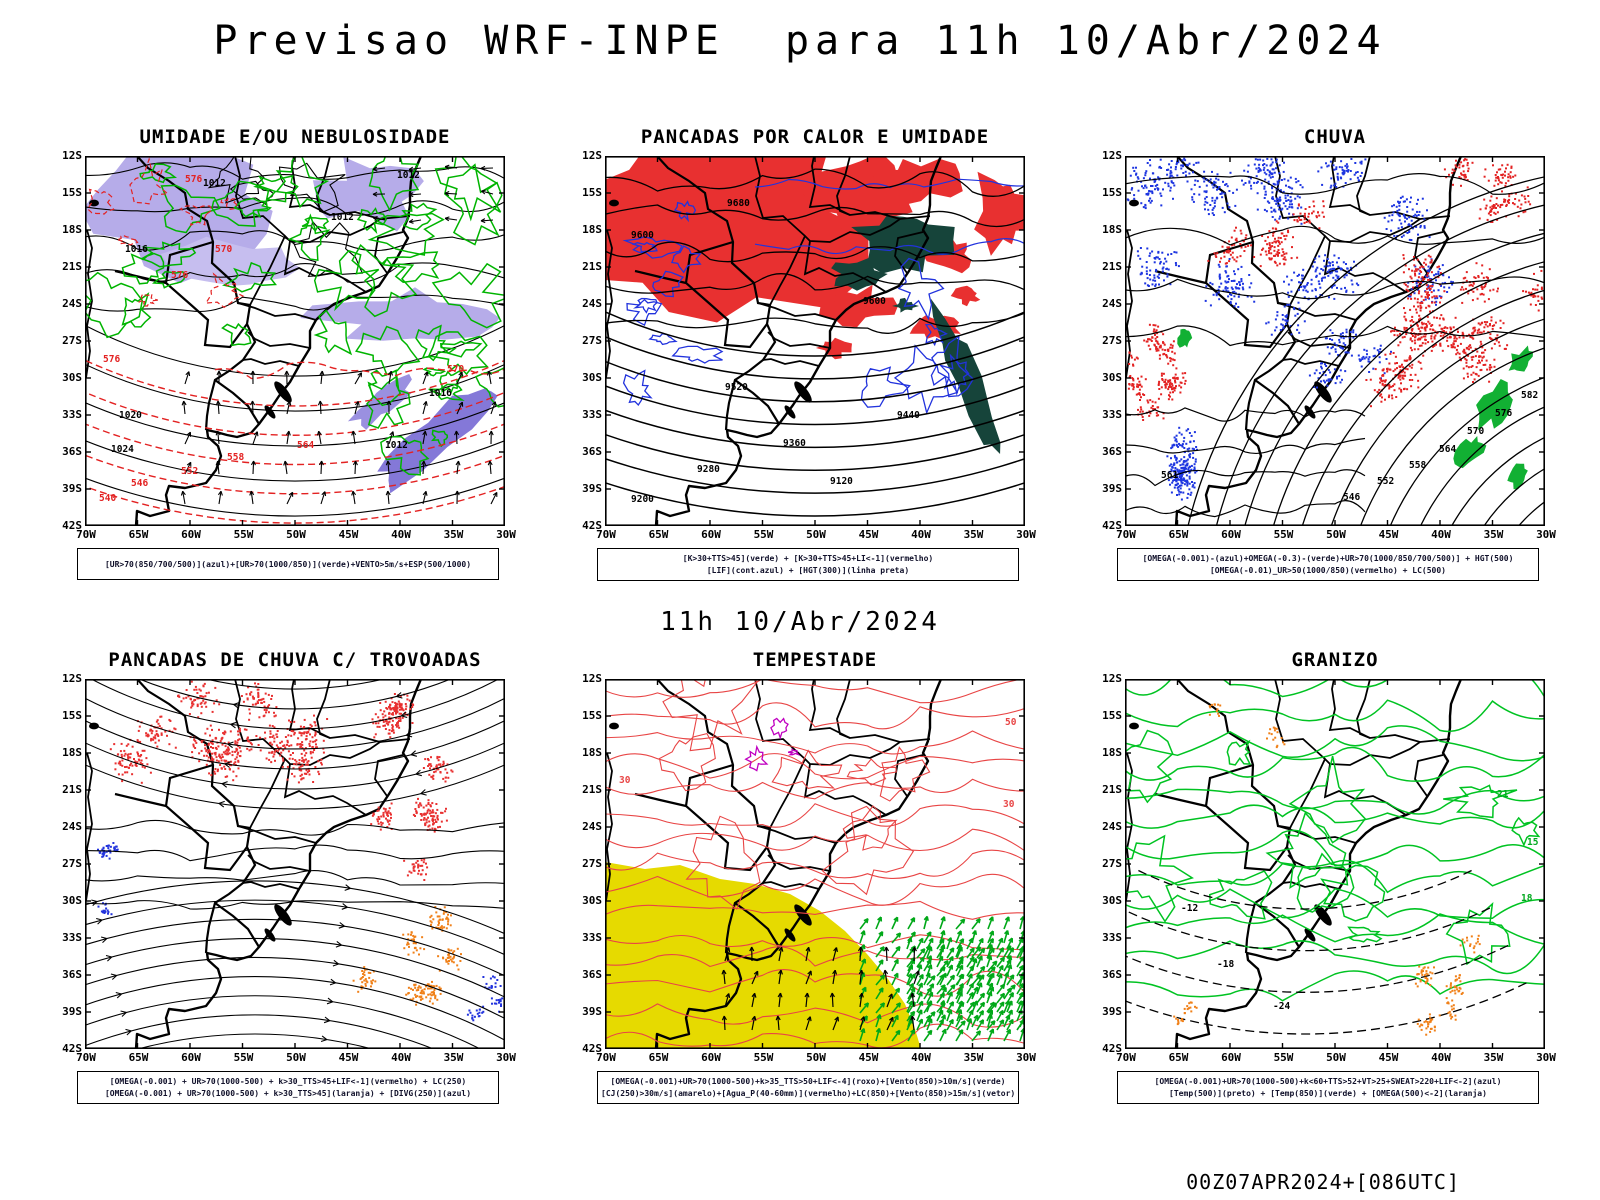  Describe the element at coordinates (1169, 475) in the screenshot. I see `contour-label: 561` at that location.